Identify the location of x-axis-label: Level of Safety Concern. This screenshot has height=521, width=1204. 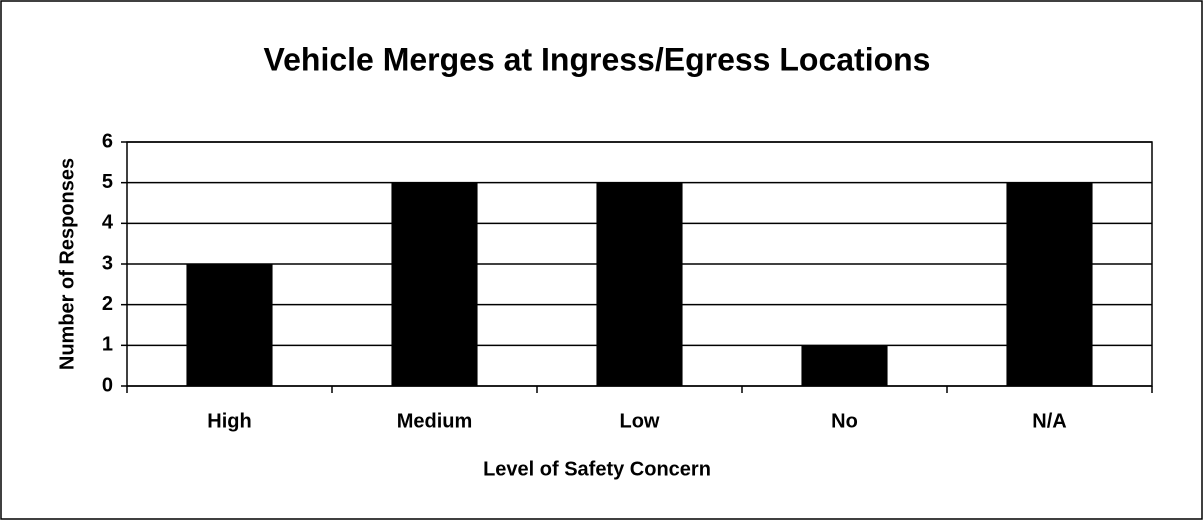
(597, 469).